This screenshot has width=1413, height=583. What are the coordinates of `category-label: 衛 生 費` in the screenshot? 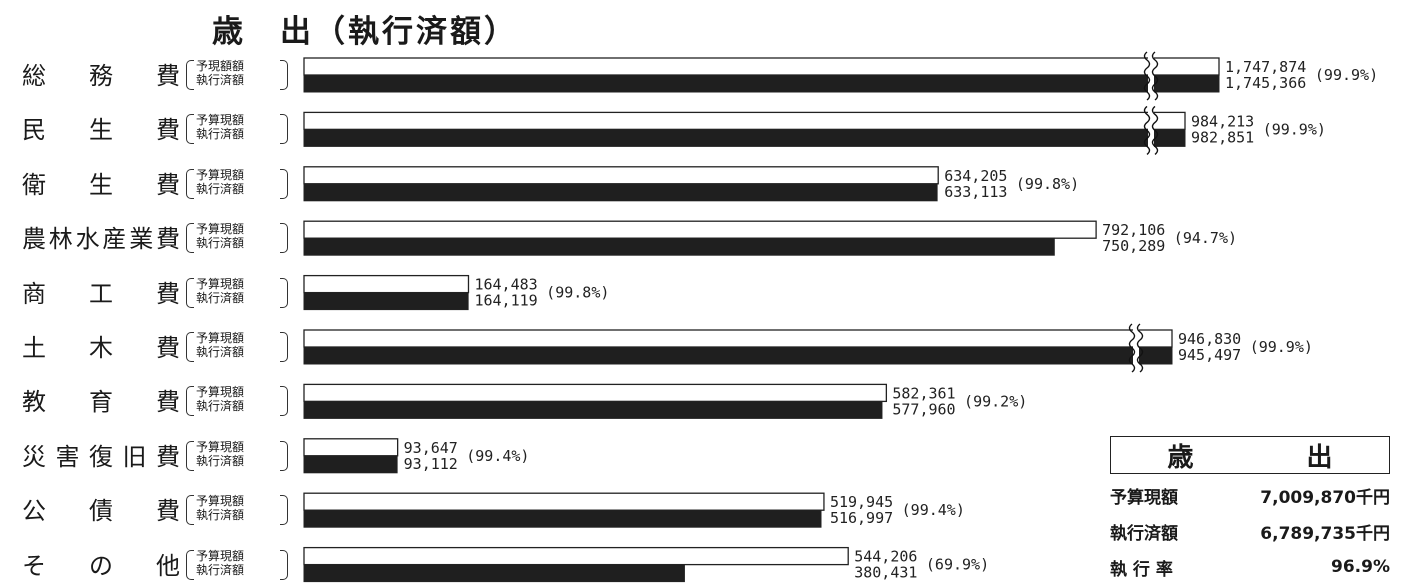 It's located at (101, 184).